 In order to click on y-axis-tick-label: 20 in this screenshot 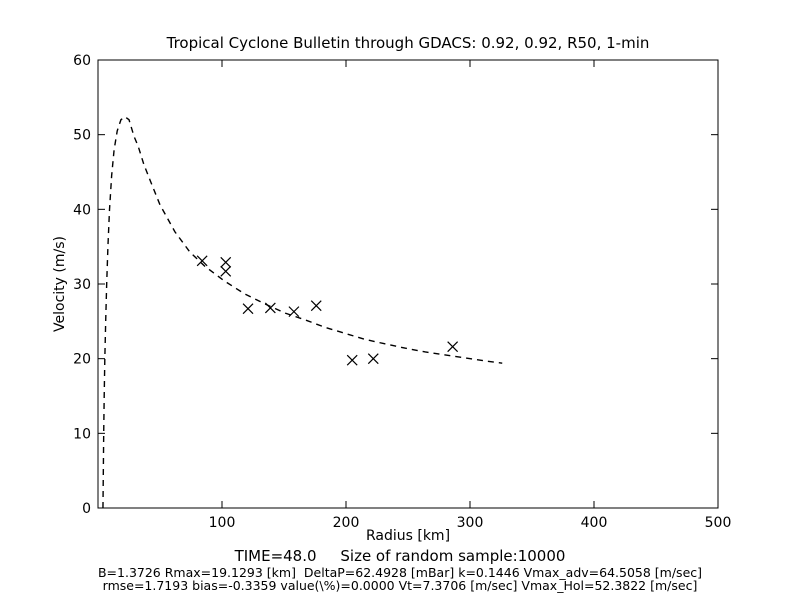, I will do `click(82, 360)`.